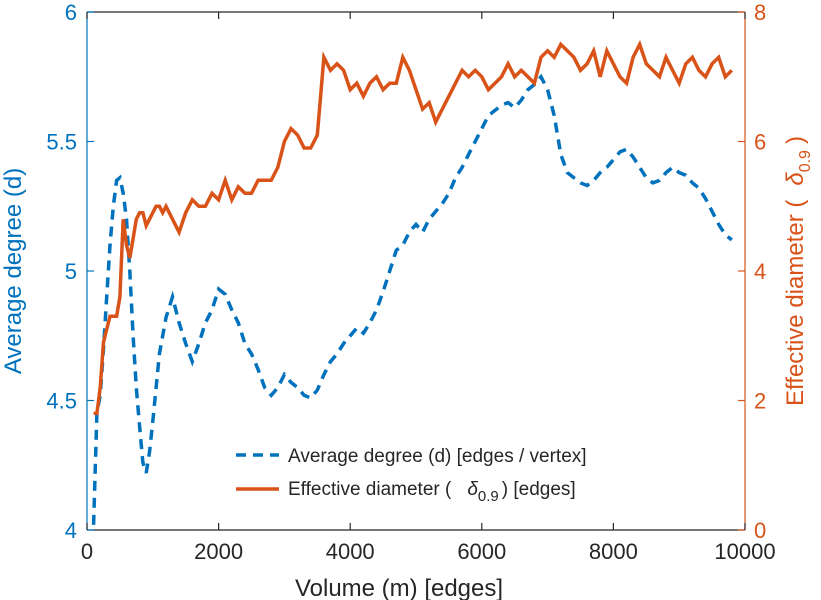 The image size is (821, 600). I want to click on right-tick-label: 2, so click(760, 401).